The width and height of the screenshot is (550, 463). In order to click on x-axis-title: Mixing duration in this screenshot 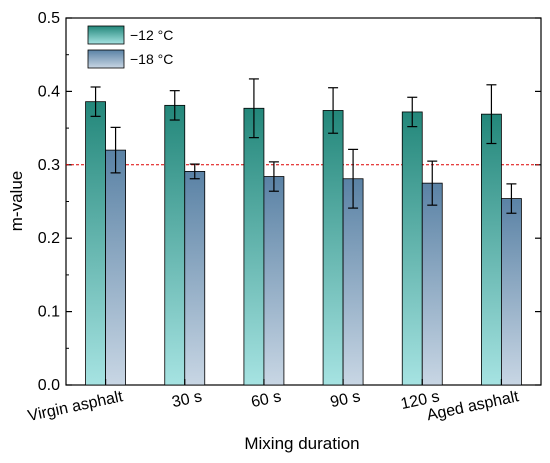, I will do `click(301, 443)`.